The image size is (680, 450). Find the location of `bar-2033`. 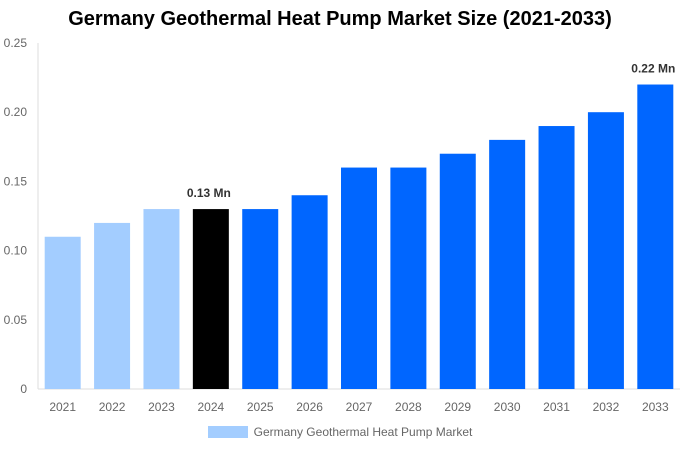

bar-2033 is located at coordinates (655, 237).